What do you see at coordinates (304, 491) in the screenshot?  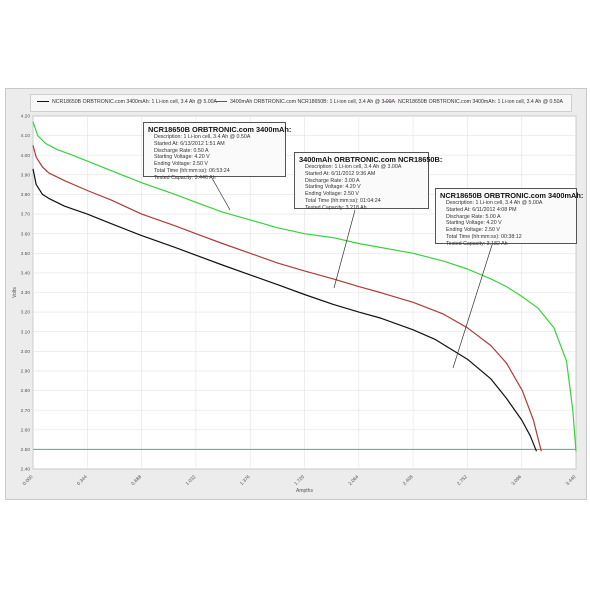 I see `x-axis-label: Ampths` at bounding box center [304, 491].